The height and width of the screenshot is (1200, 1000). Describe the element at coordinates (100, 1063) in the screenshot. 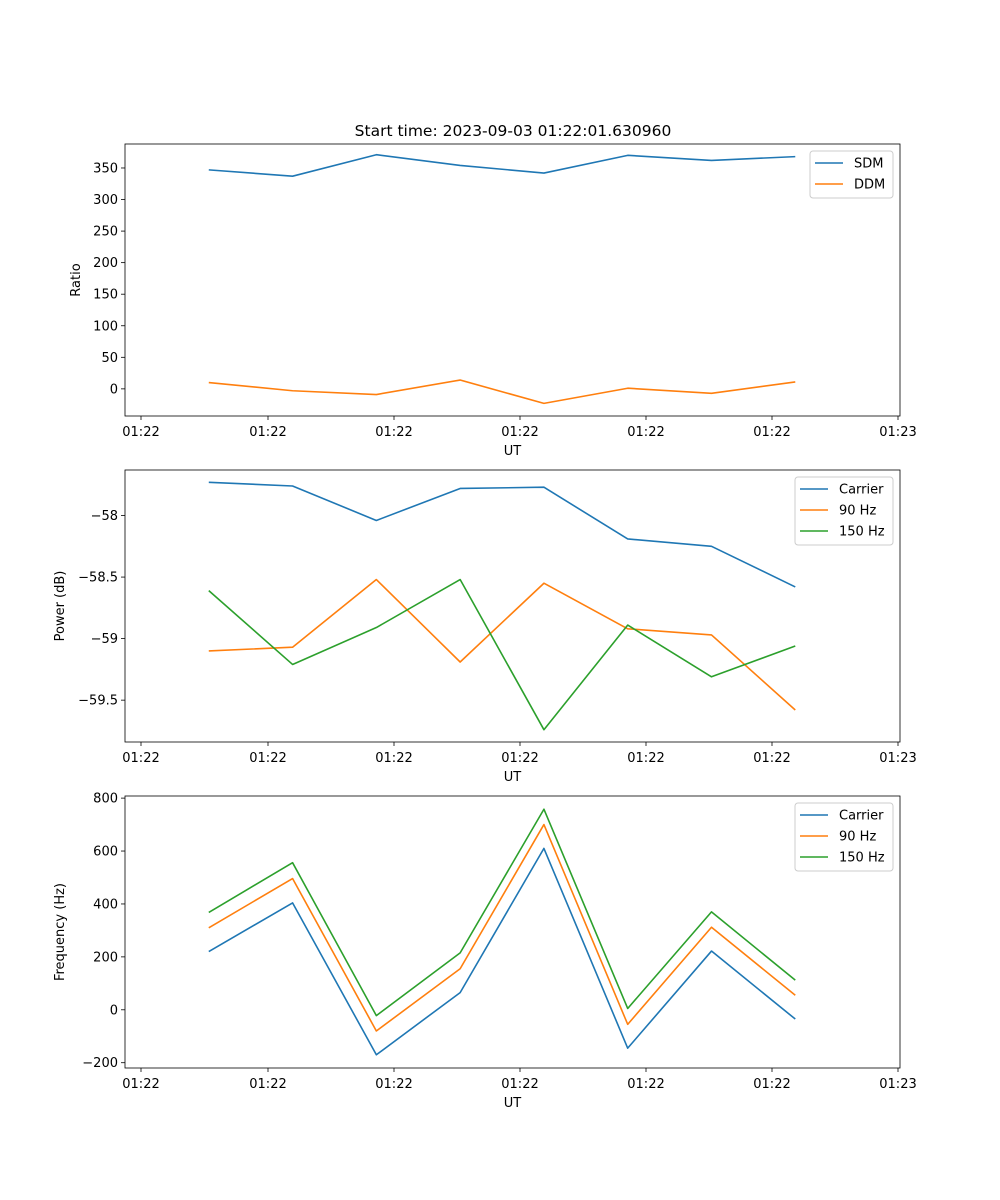

I see `y-tick-label: −200` at that location.